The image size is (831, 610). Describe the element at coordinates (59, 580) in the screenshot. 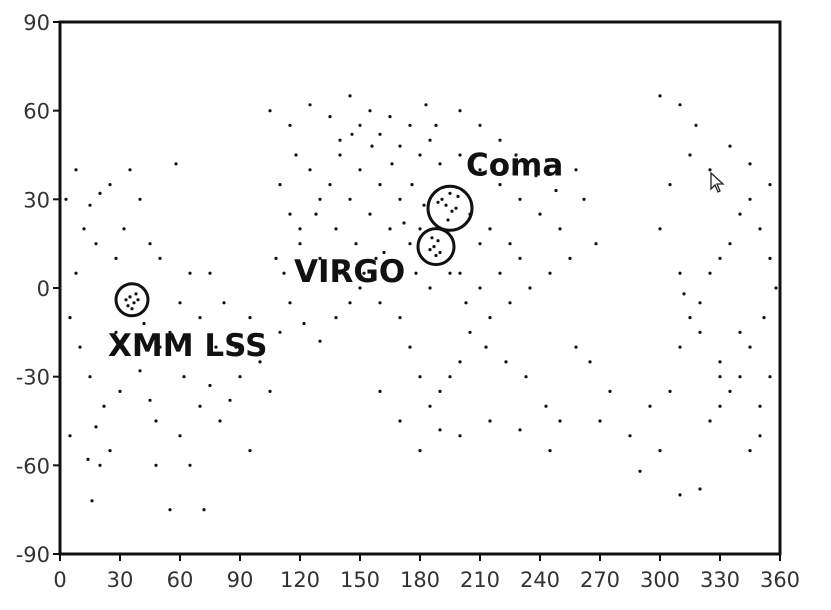

I see `x-tick-label: 0` at that location.